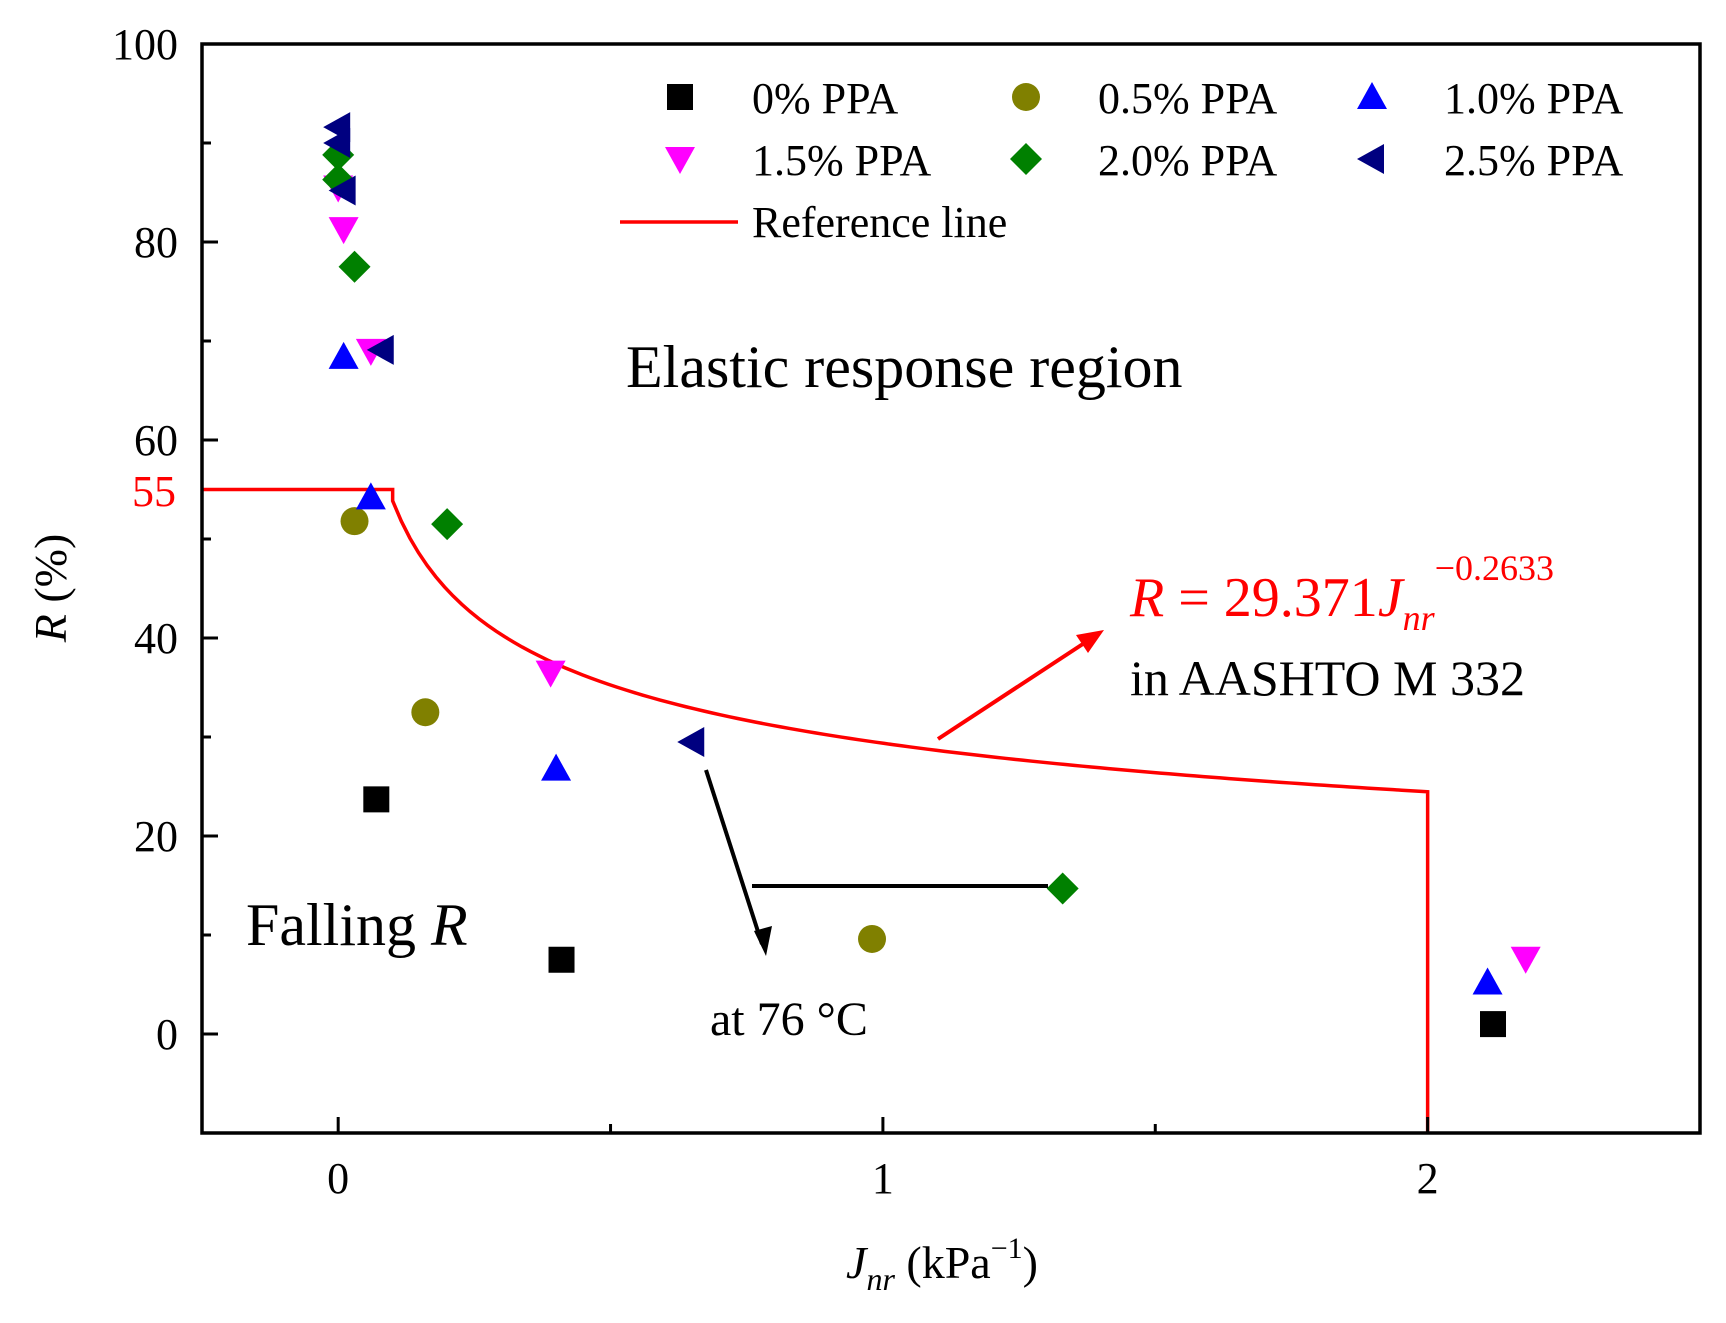  Describe the element at coordinates (1015, 688) in the screenshot. I see `equation-arrow` at that location.